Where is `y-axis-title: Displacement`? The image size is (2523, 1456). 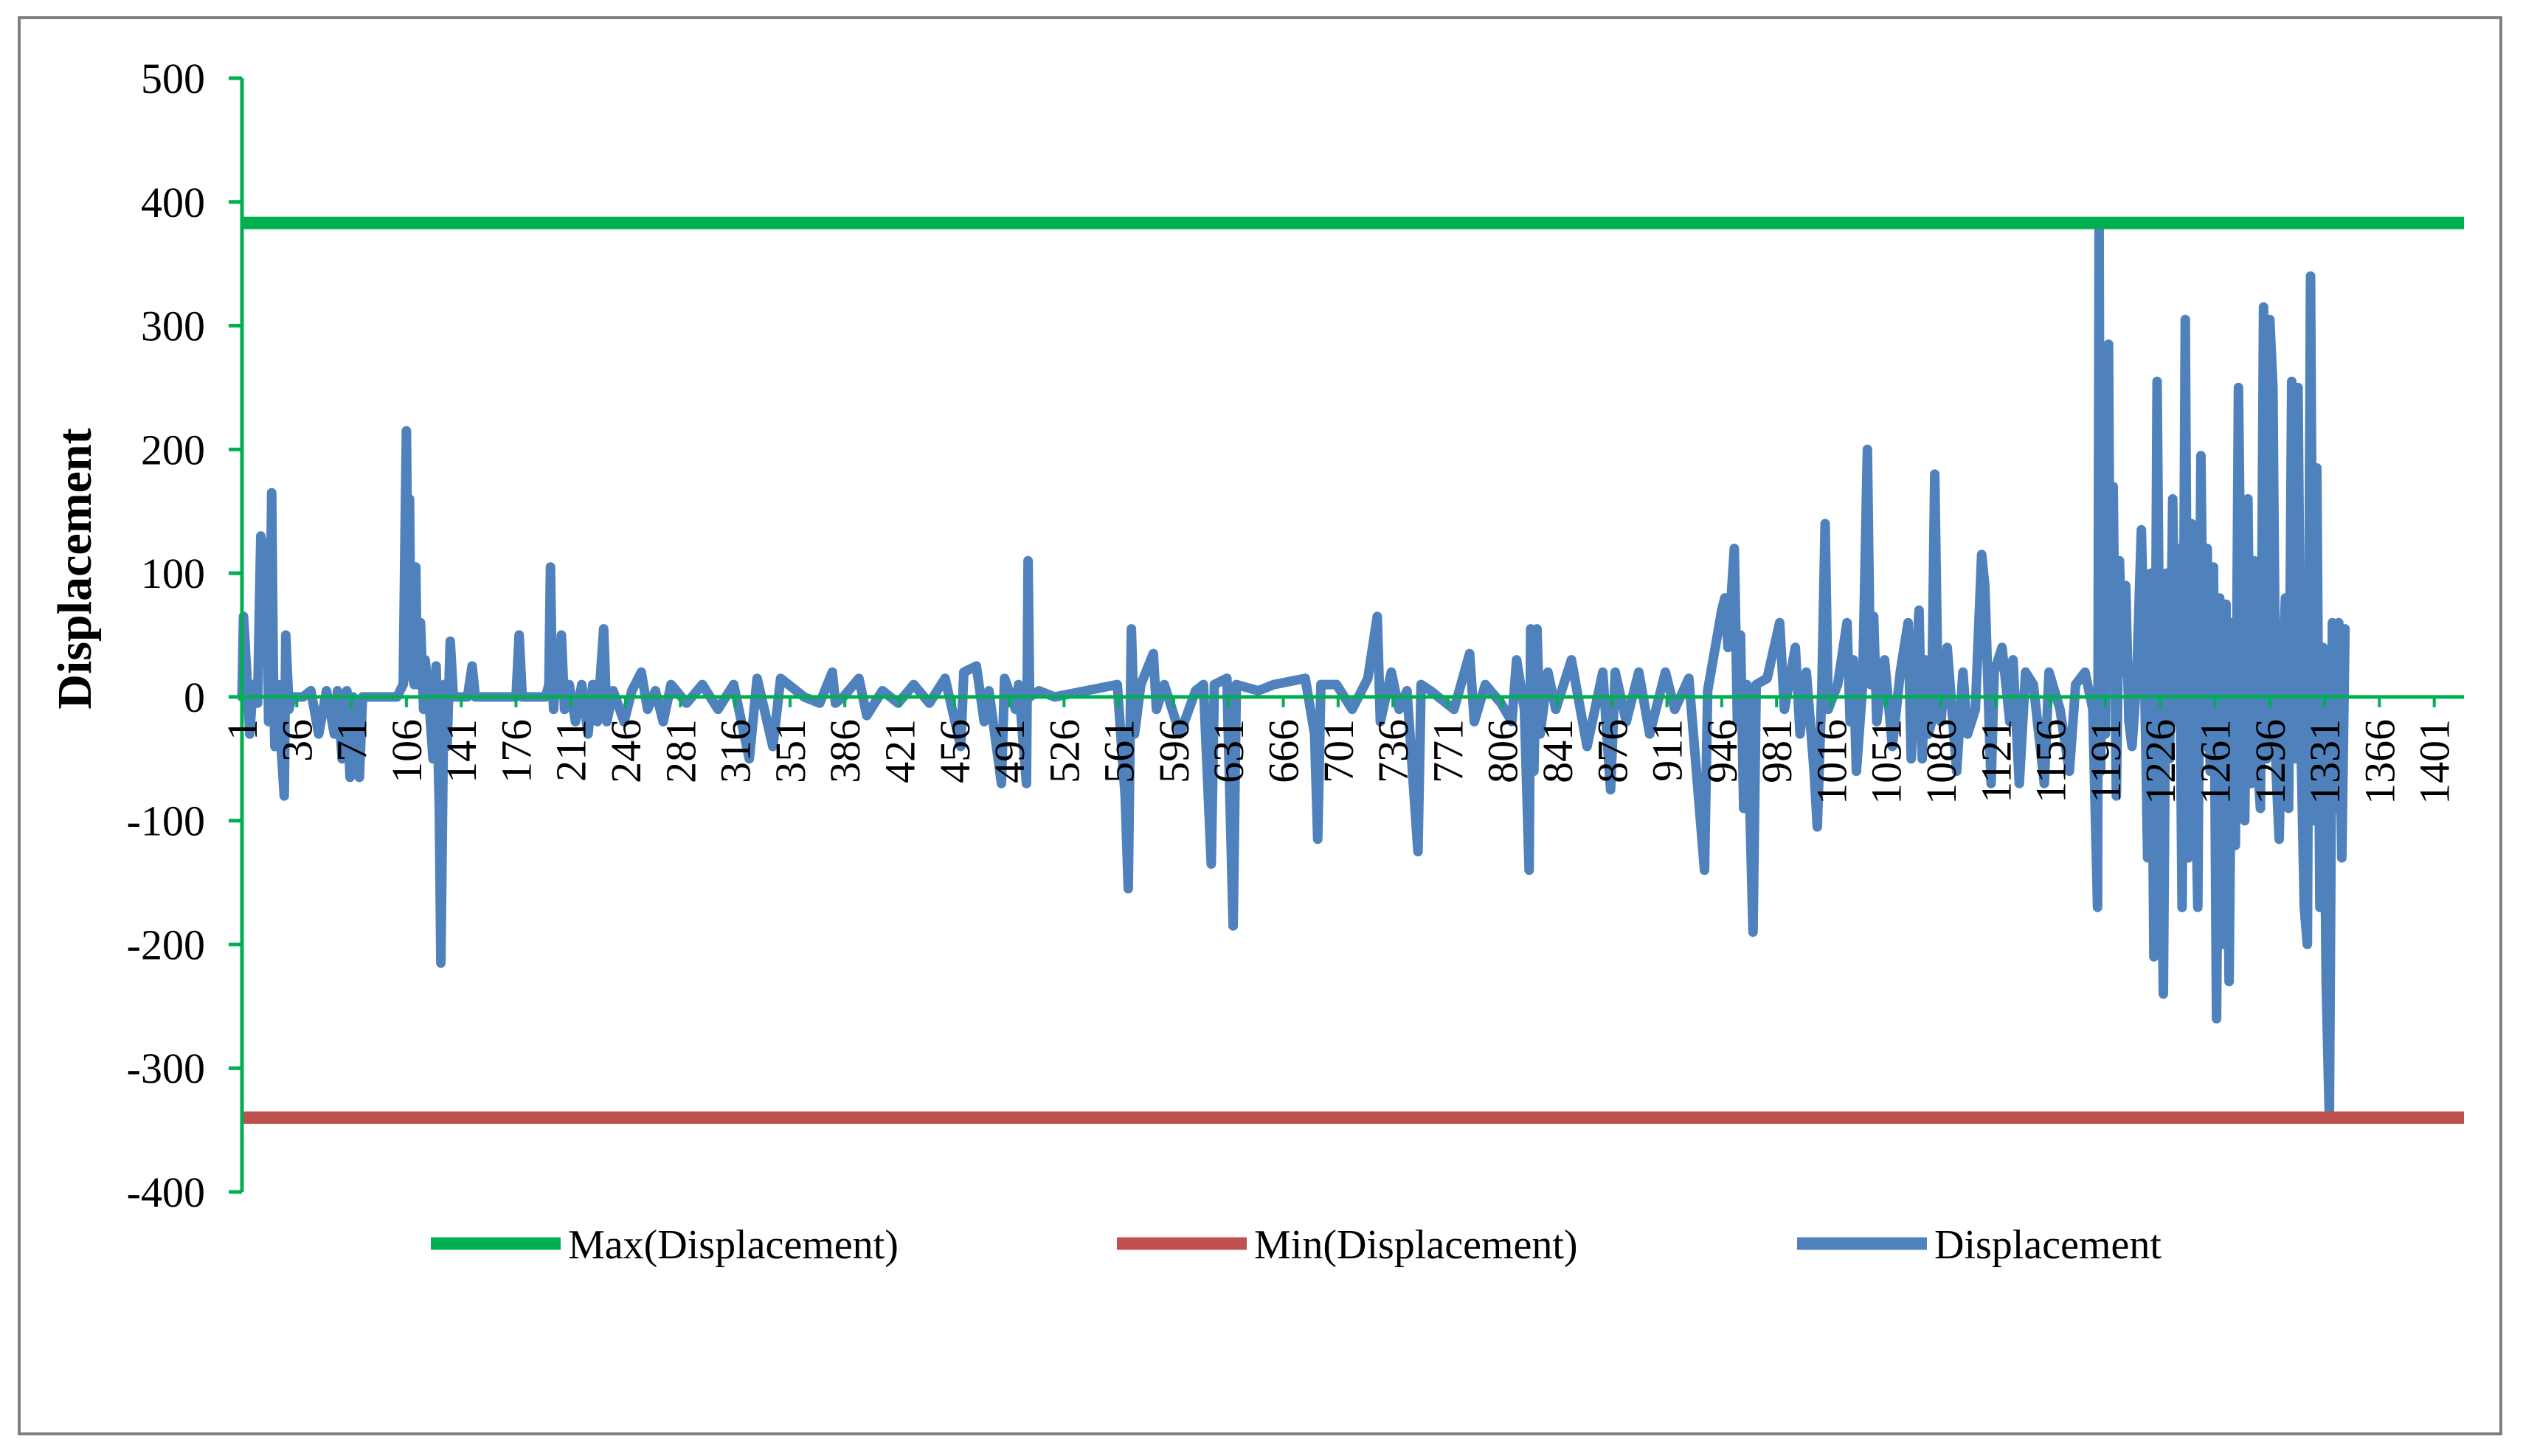
y-axis-title: Displacement is located at coordinates (75, 568).